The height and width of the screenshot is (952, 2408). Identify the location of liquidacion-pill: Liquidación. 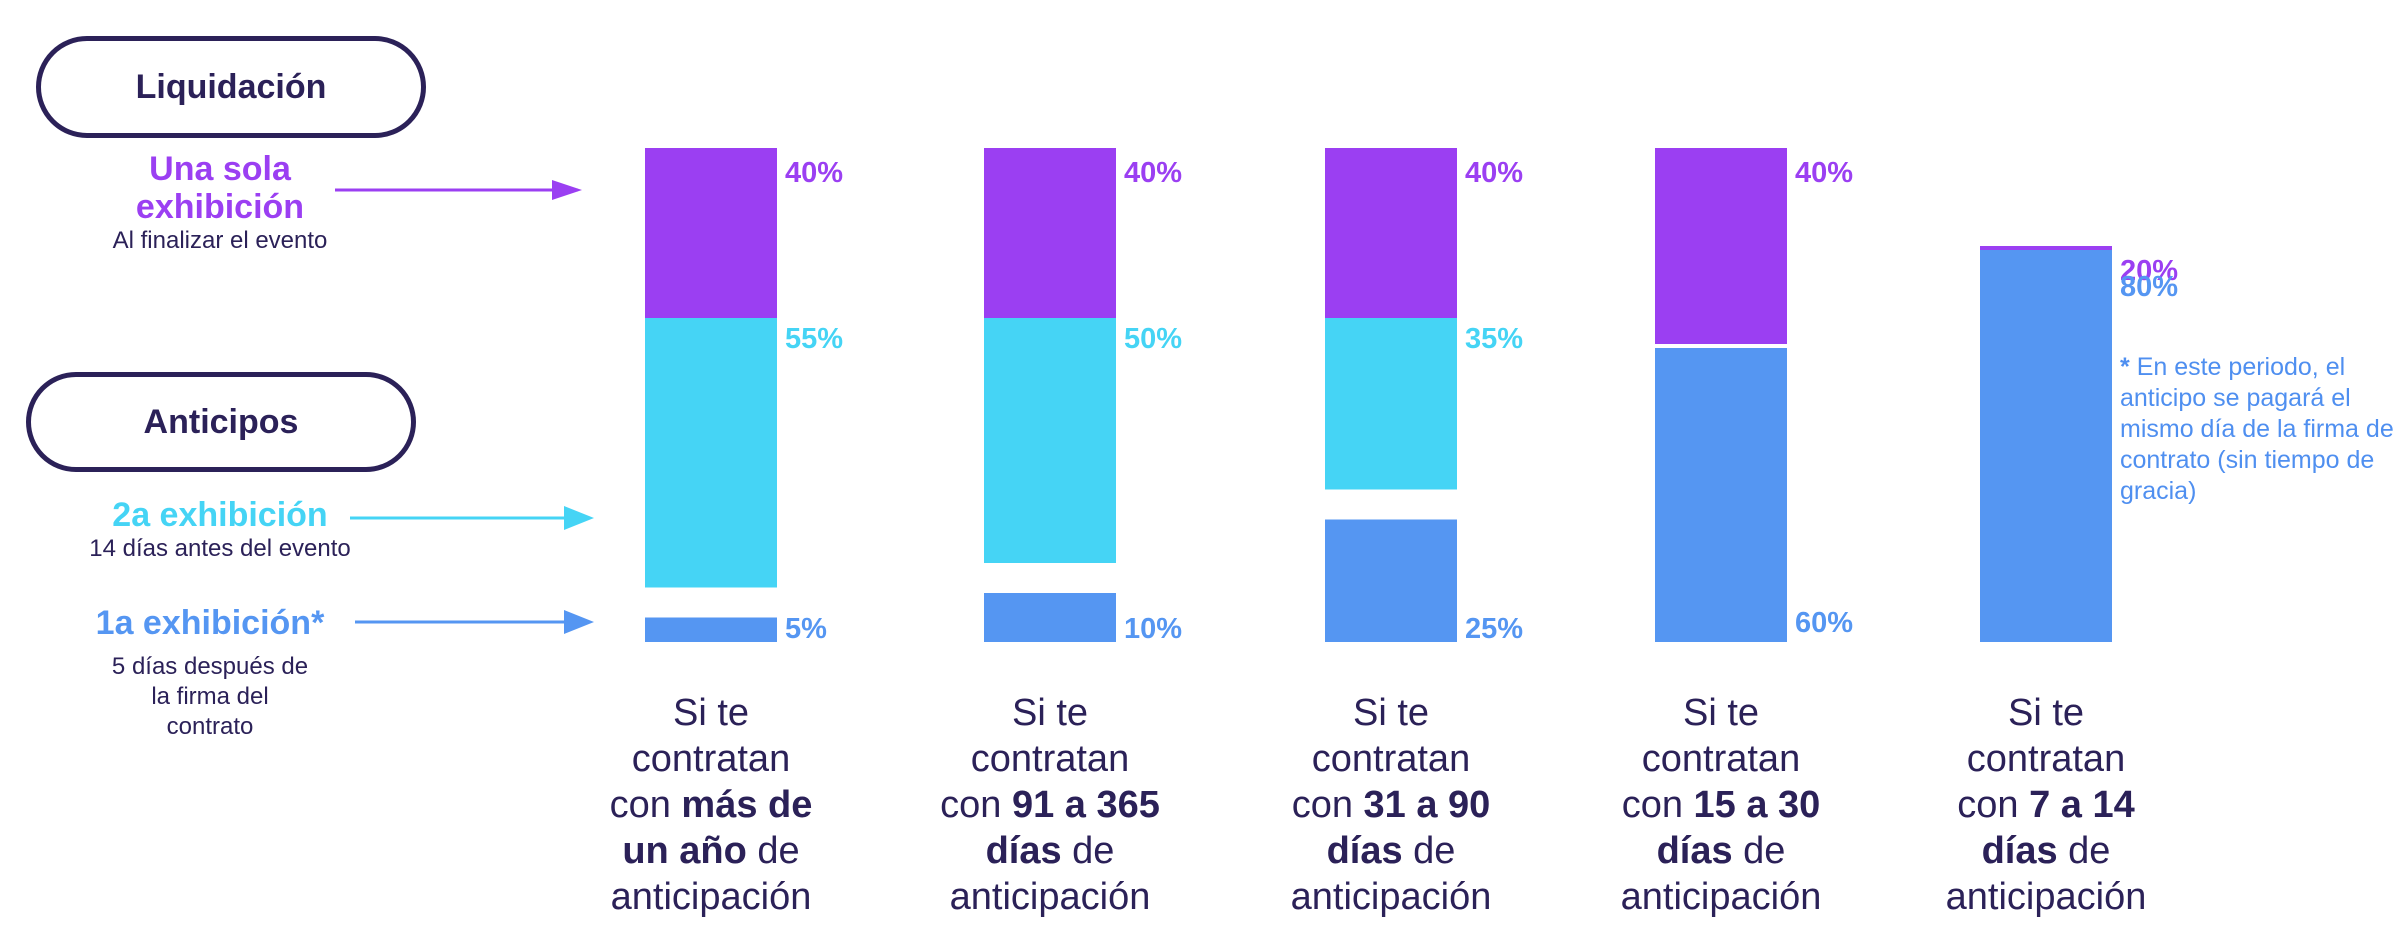
(231, 87).